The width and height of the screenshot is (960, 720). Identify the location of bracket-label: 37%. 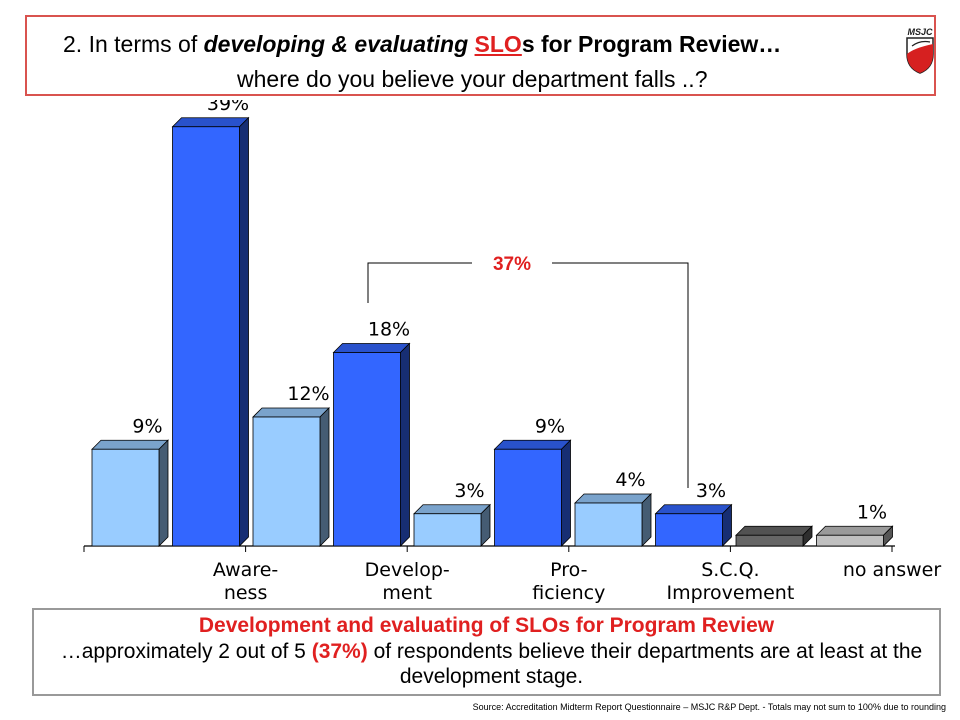
(512, 264).